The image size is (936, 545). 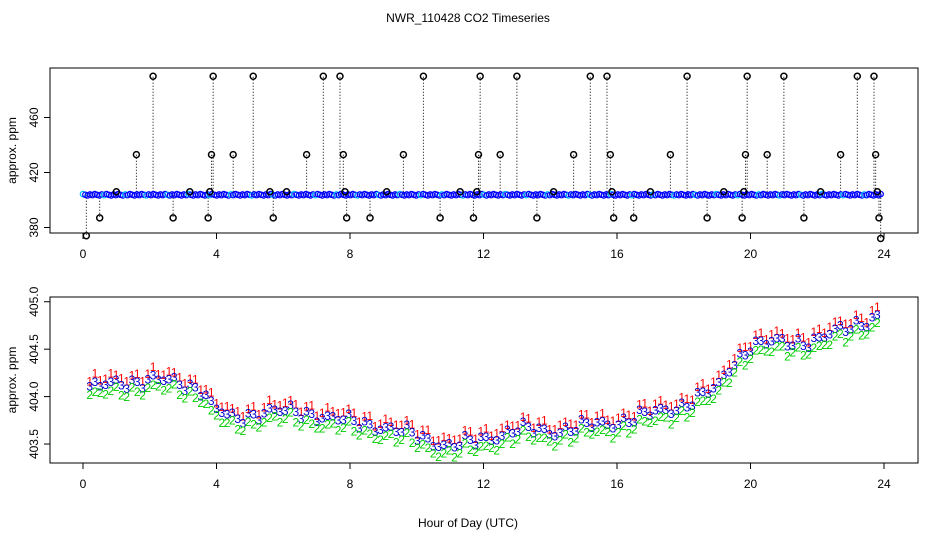 I want to click on bottom-y-tick-label: 404.0, so click(x=34, y=396).